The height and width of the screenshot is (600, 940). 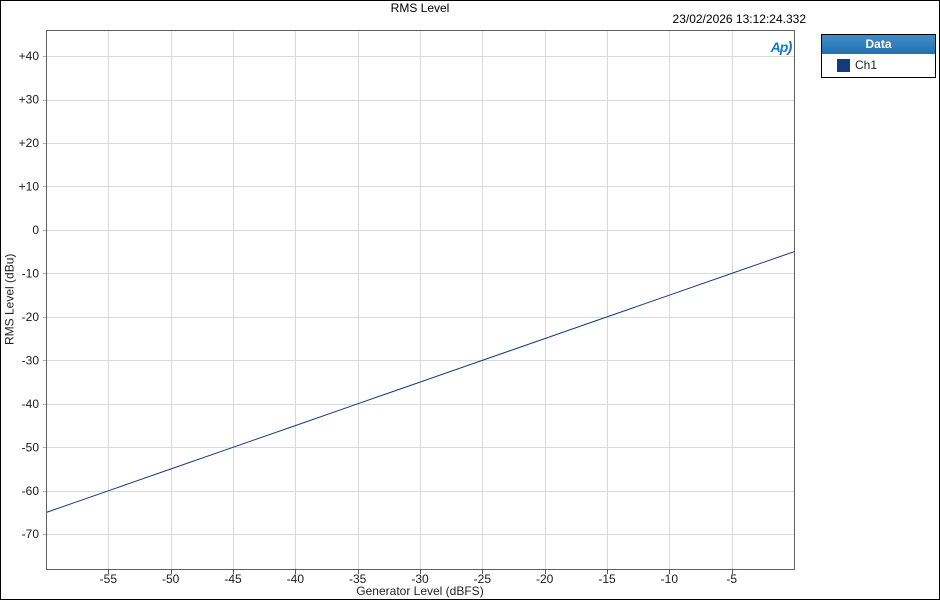 I want to click on x-tick-label: -55, so click(x=109, y=579).